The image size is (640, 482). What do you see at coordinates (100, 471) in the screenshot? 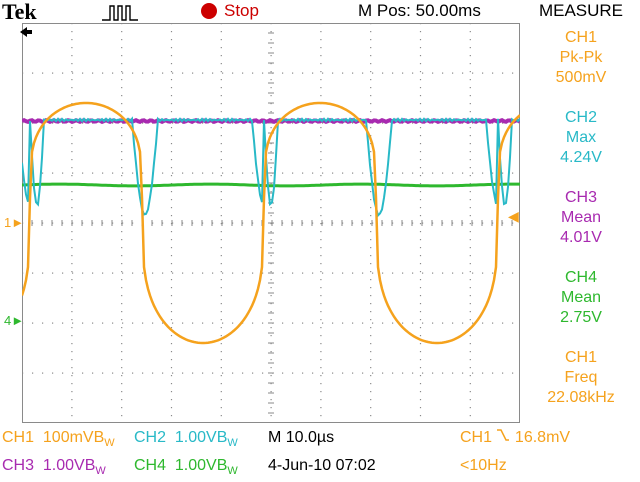
I see `ch3-bw-flag: W` at bounding box center [100, 471].